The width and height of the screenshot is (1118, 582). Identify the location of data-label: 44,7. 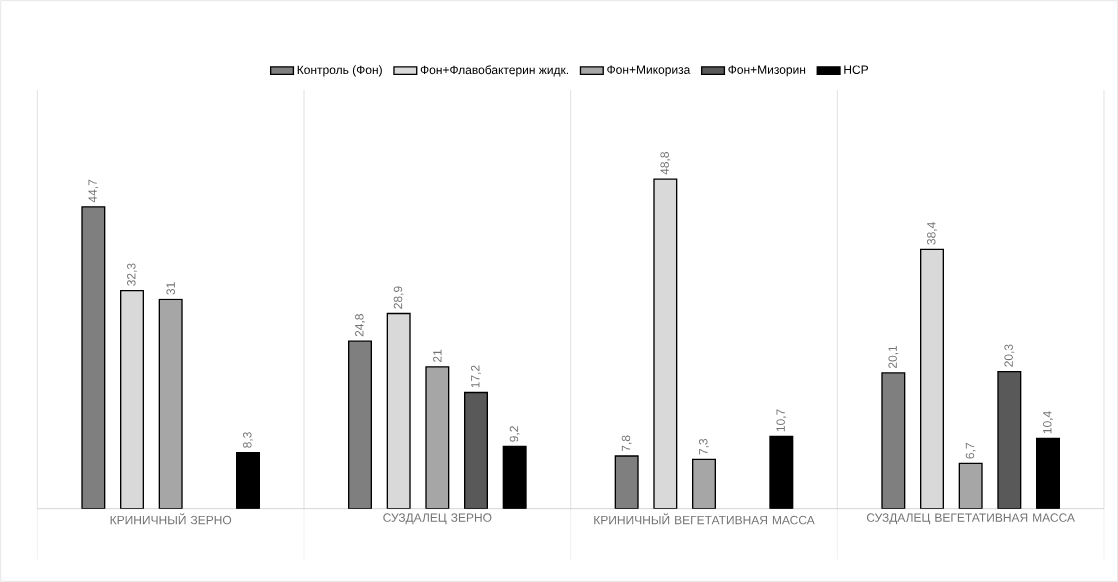
(93, 191).